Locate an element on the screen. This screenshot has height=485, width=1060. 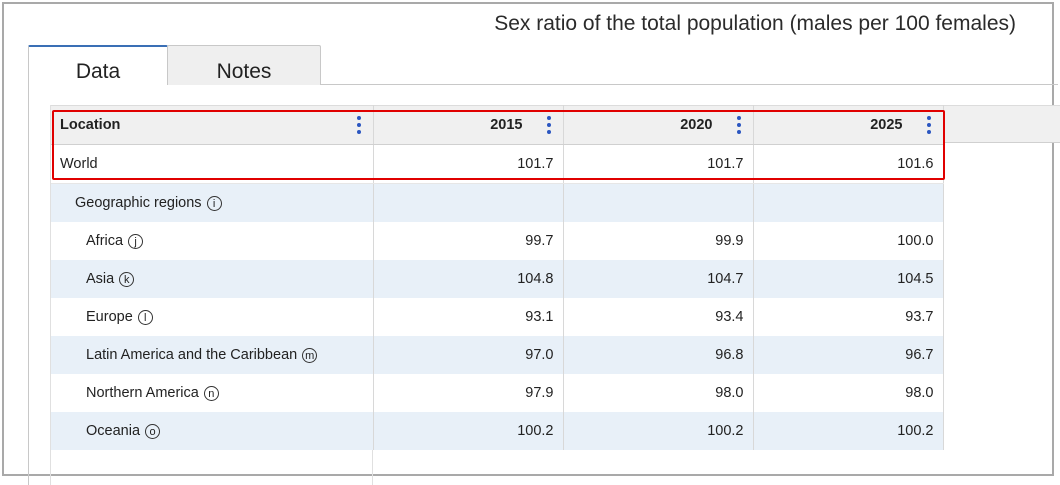
panel-border is located at coordinates (28, 285).